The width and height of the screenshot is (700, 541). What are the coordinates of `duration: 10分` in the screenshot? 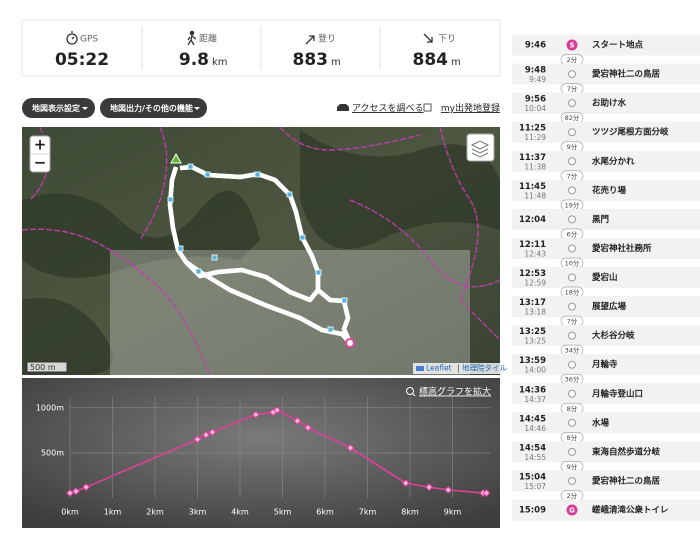 It's located at (572, 262).